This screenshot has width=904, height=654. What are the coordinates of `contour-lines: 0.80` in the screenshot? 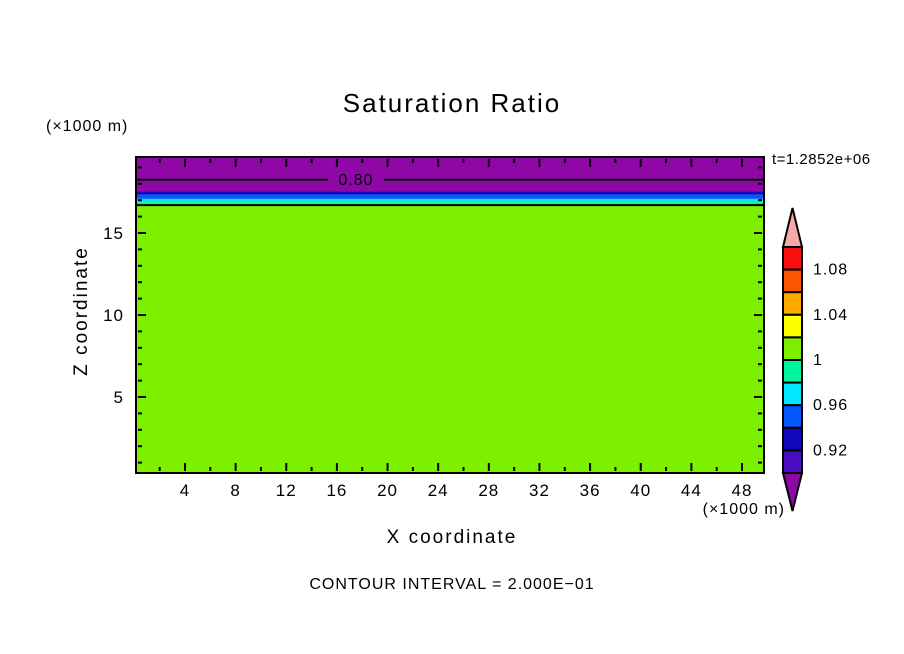 It's located at (450, 189).